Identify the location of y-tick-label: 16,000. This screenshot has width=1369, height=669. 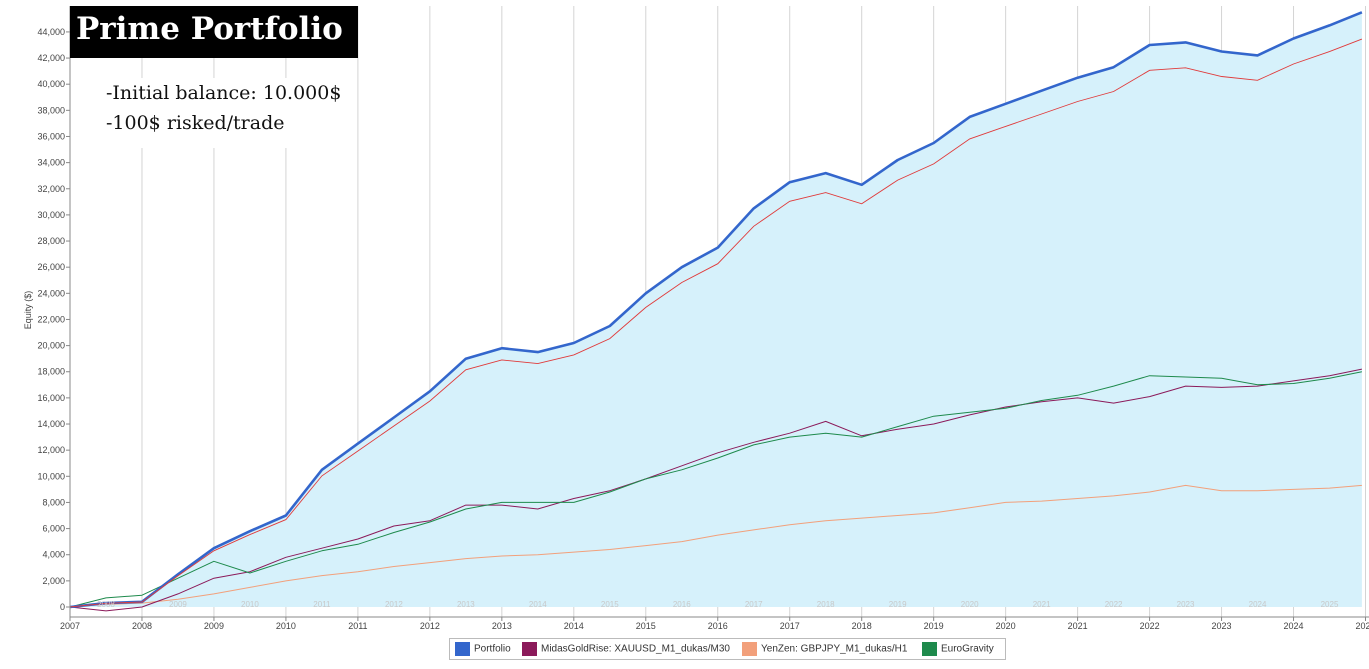
(51, 398).